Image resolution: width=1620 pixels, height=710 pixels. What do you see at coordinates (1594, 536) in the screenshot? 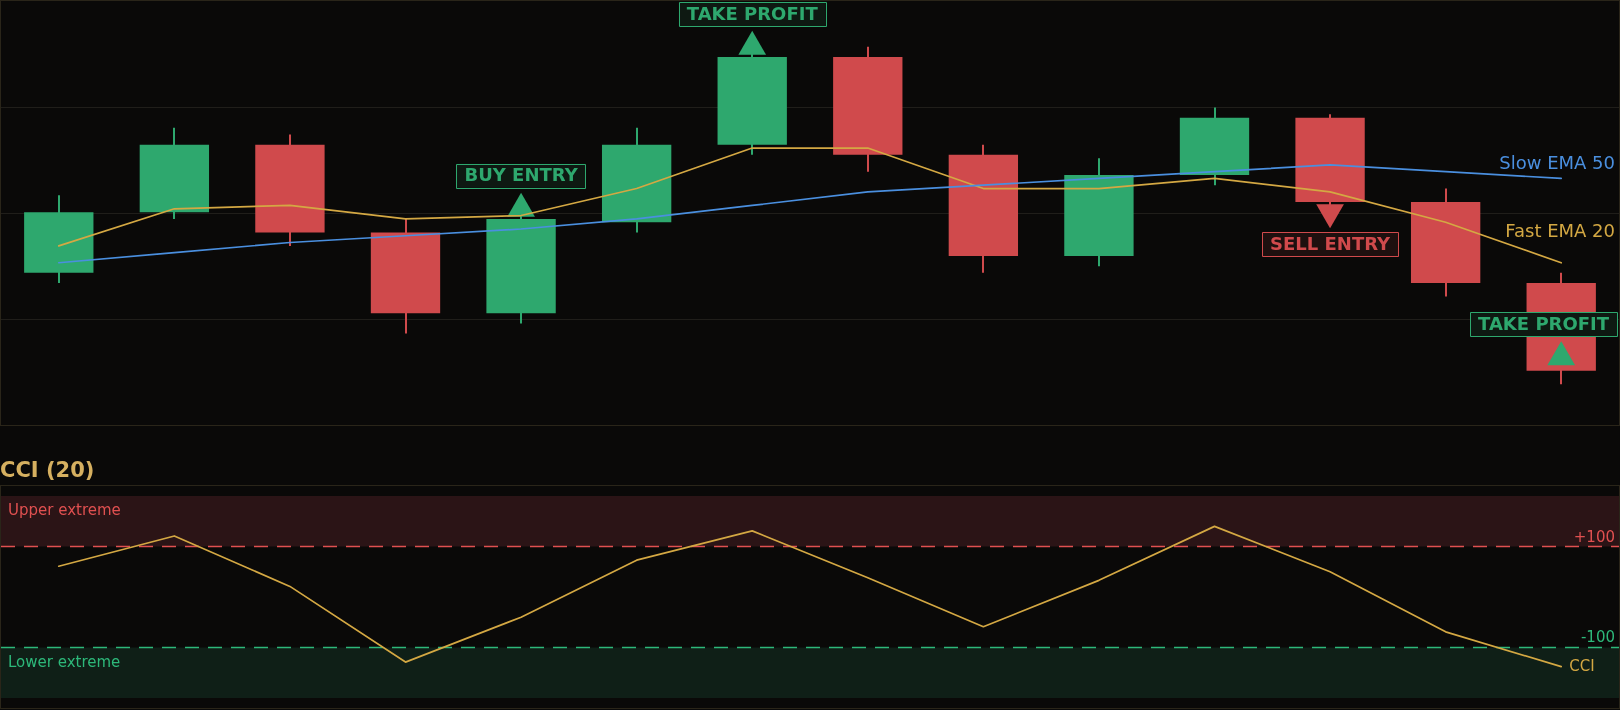
I see `ref-line-label: +100` at bounding box center [1594, 536].